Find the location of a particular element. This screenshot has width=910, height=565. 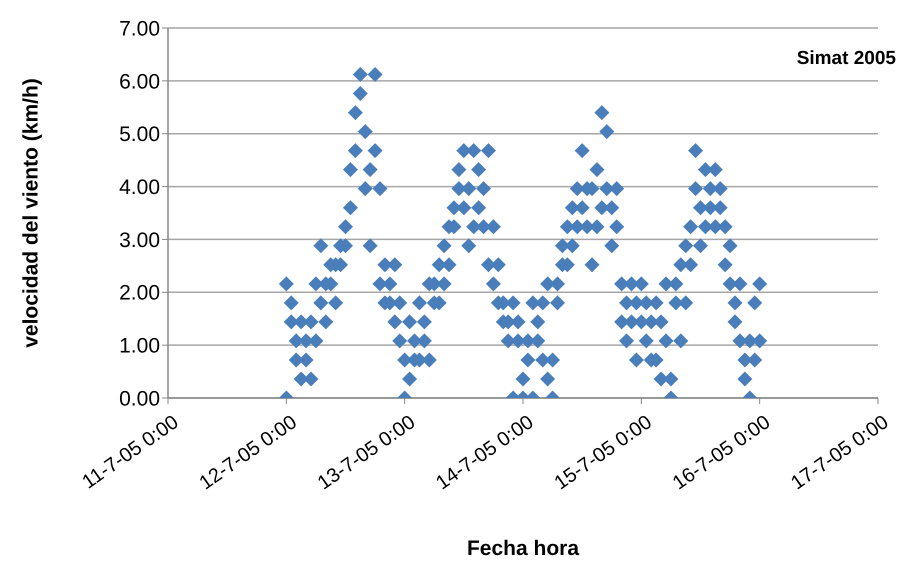

y-tick-label: 0.00 is located at coordinates (139, 398).